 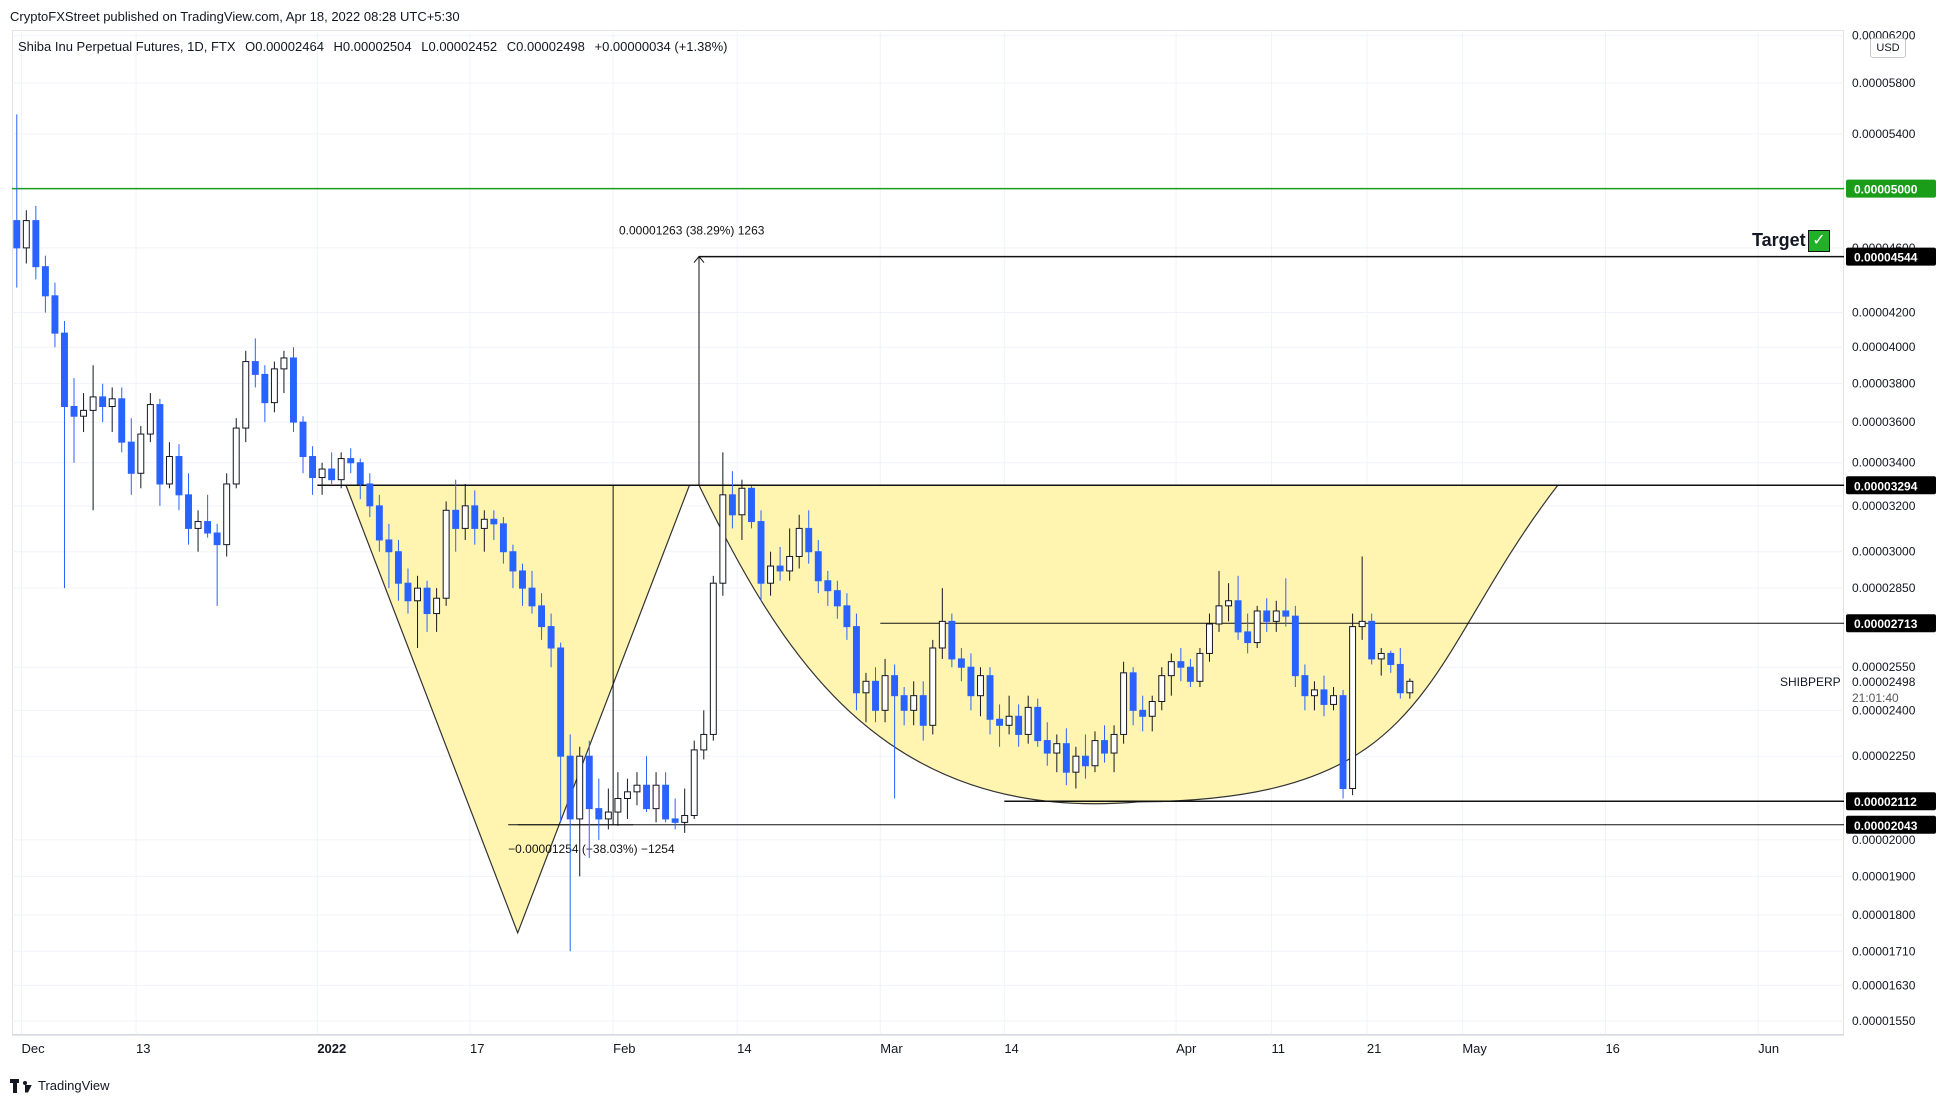 What do you see at coordinates (1884, 384) in the screenshot?
I see `price-tick-label: 0.00003800` at bounding box center [1884, 384].